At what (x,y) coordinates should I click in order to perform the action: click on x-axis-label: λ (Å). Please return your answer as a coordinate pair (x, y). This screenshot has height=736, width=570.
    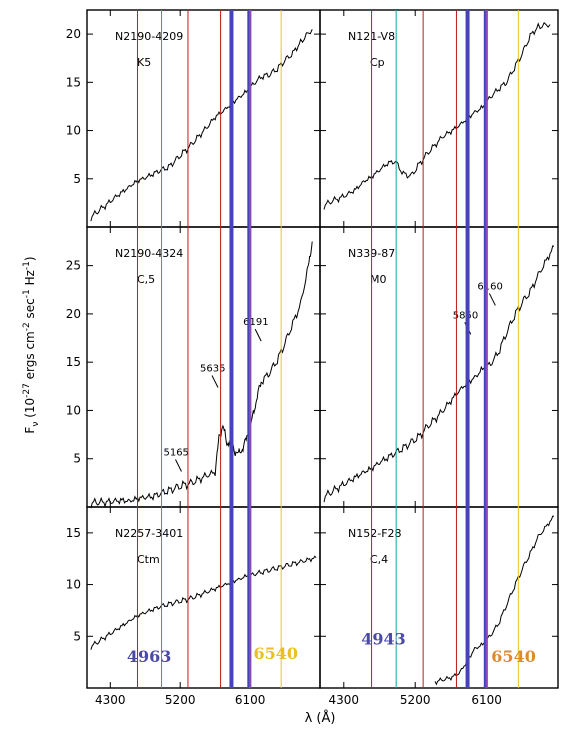
    Looking at the image, I should click on (320, 718).